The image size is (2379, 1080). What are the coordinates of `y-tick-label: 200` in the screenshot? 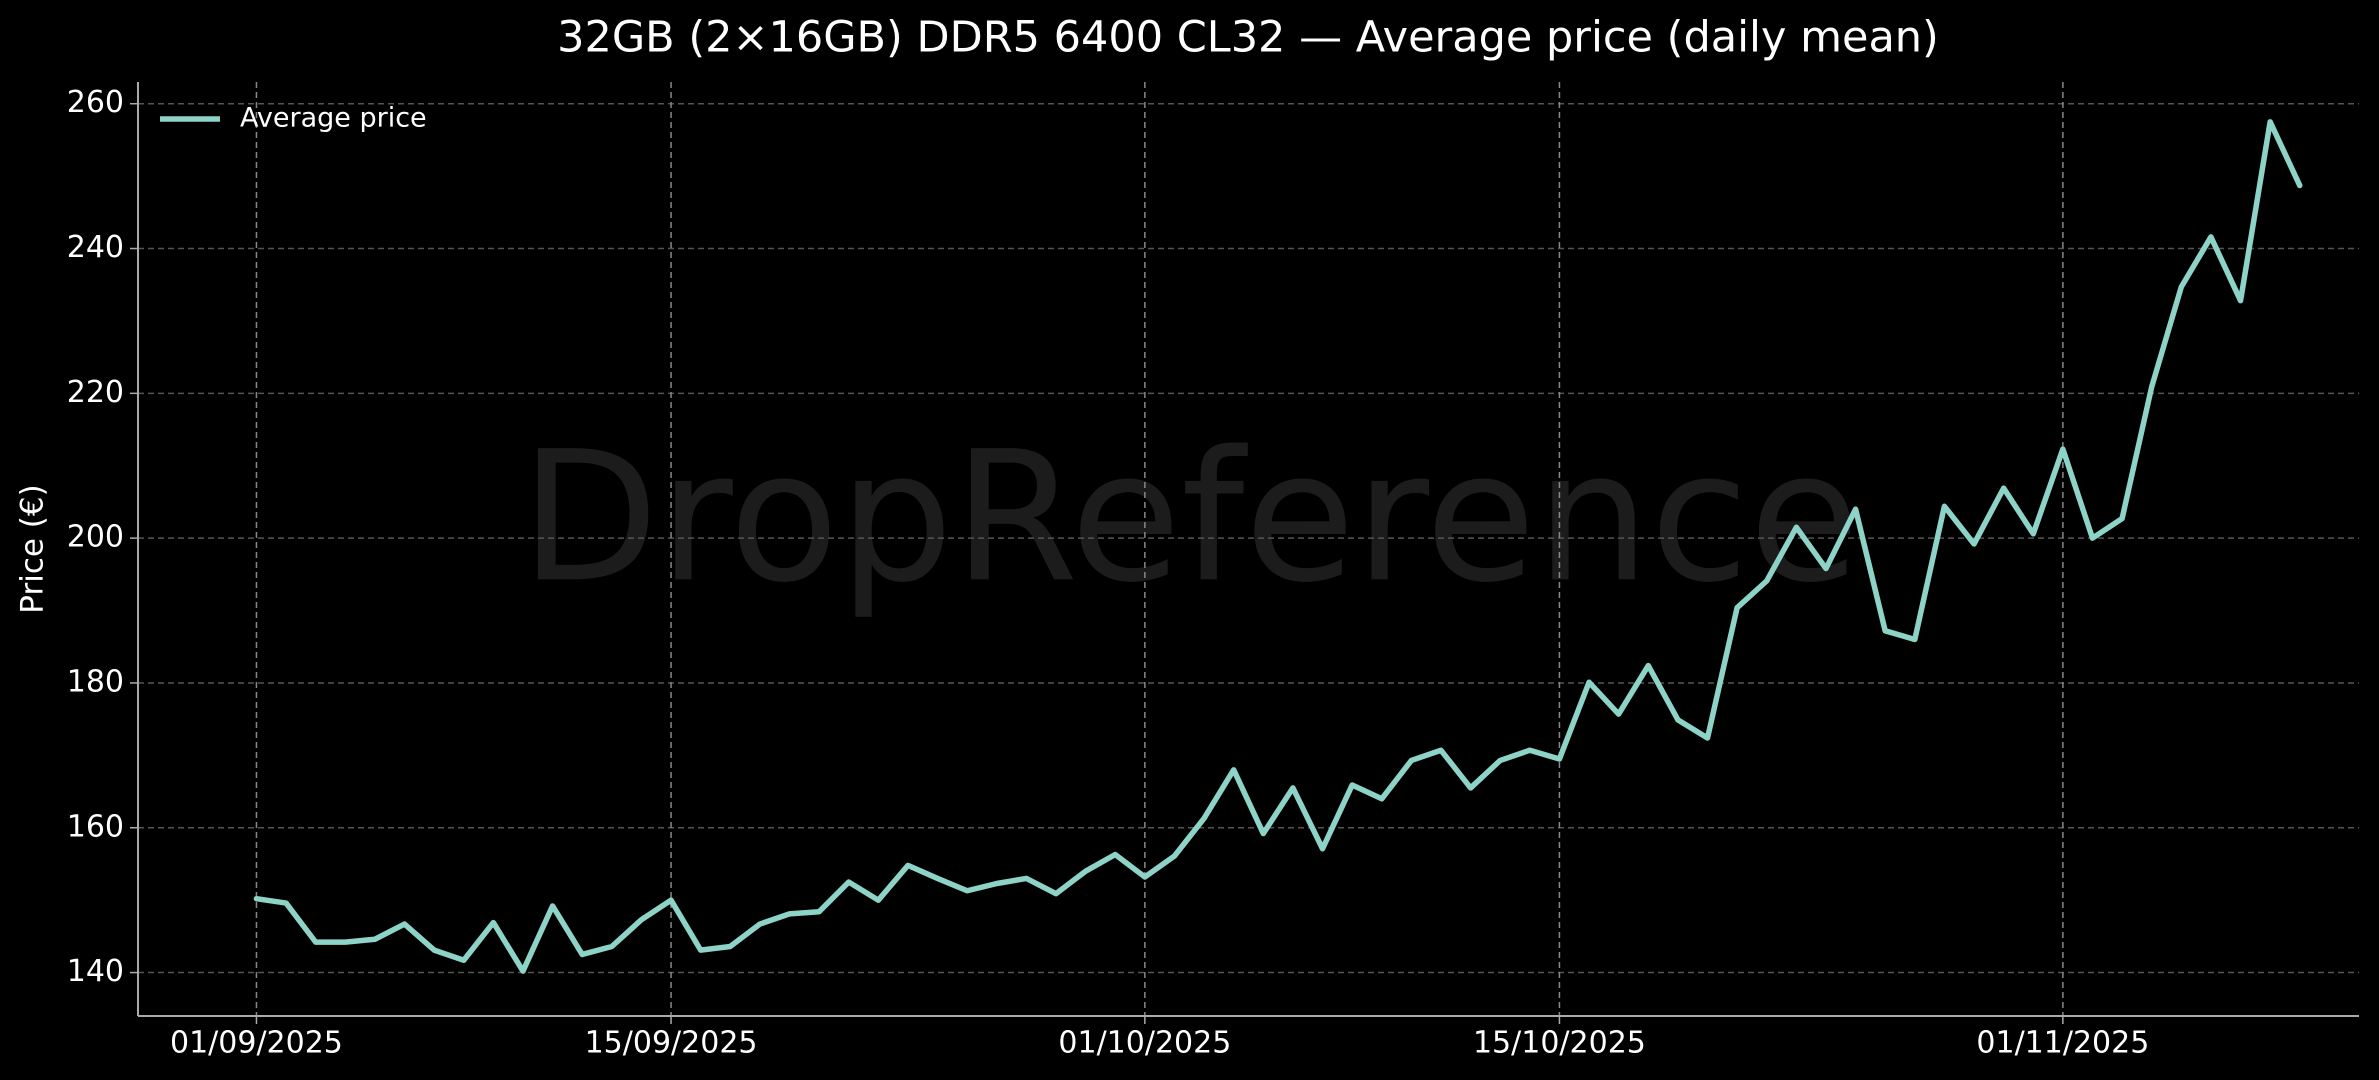 It's located at (95, 537).